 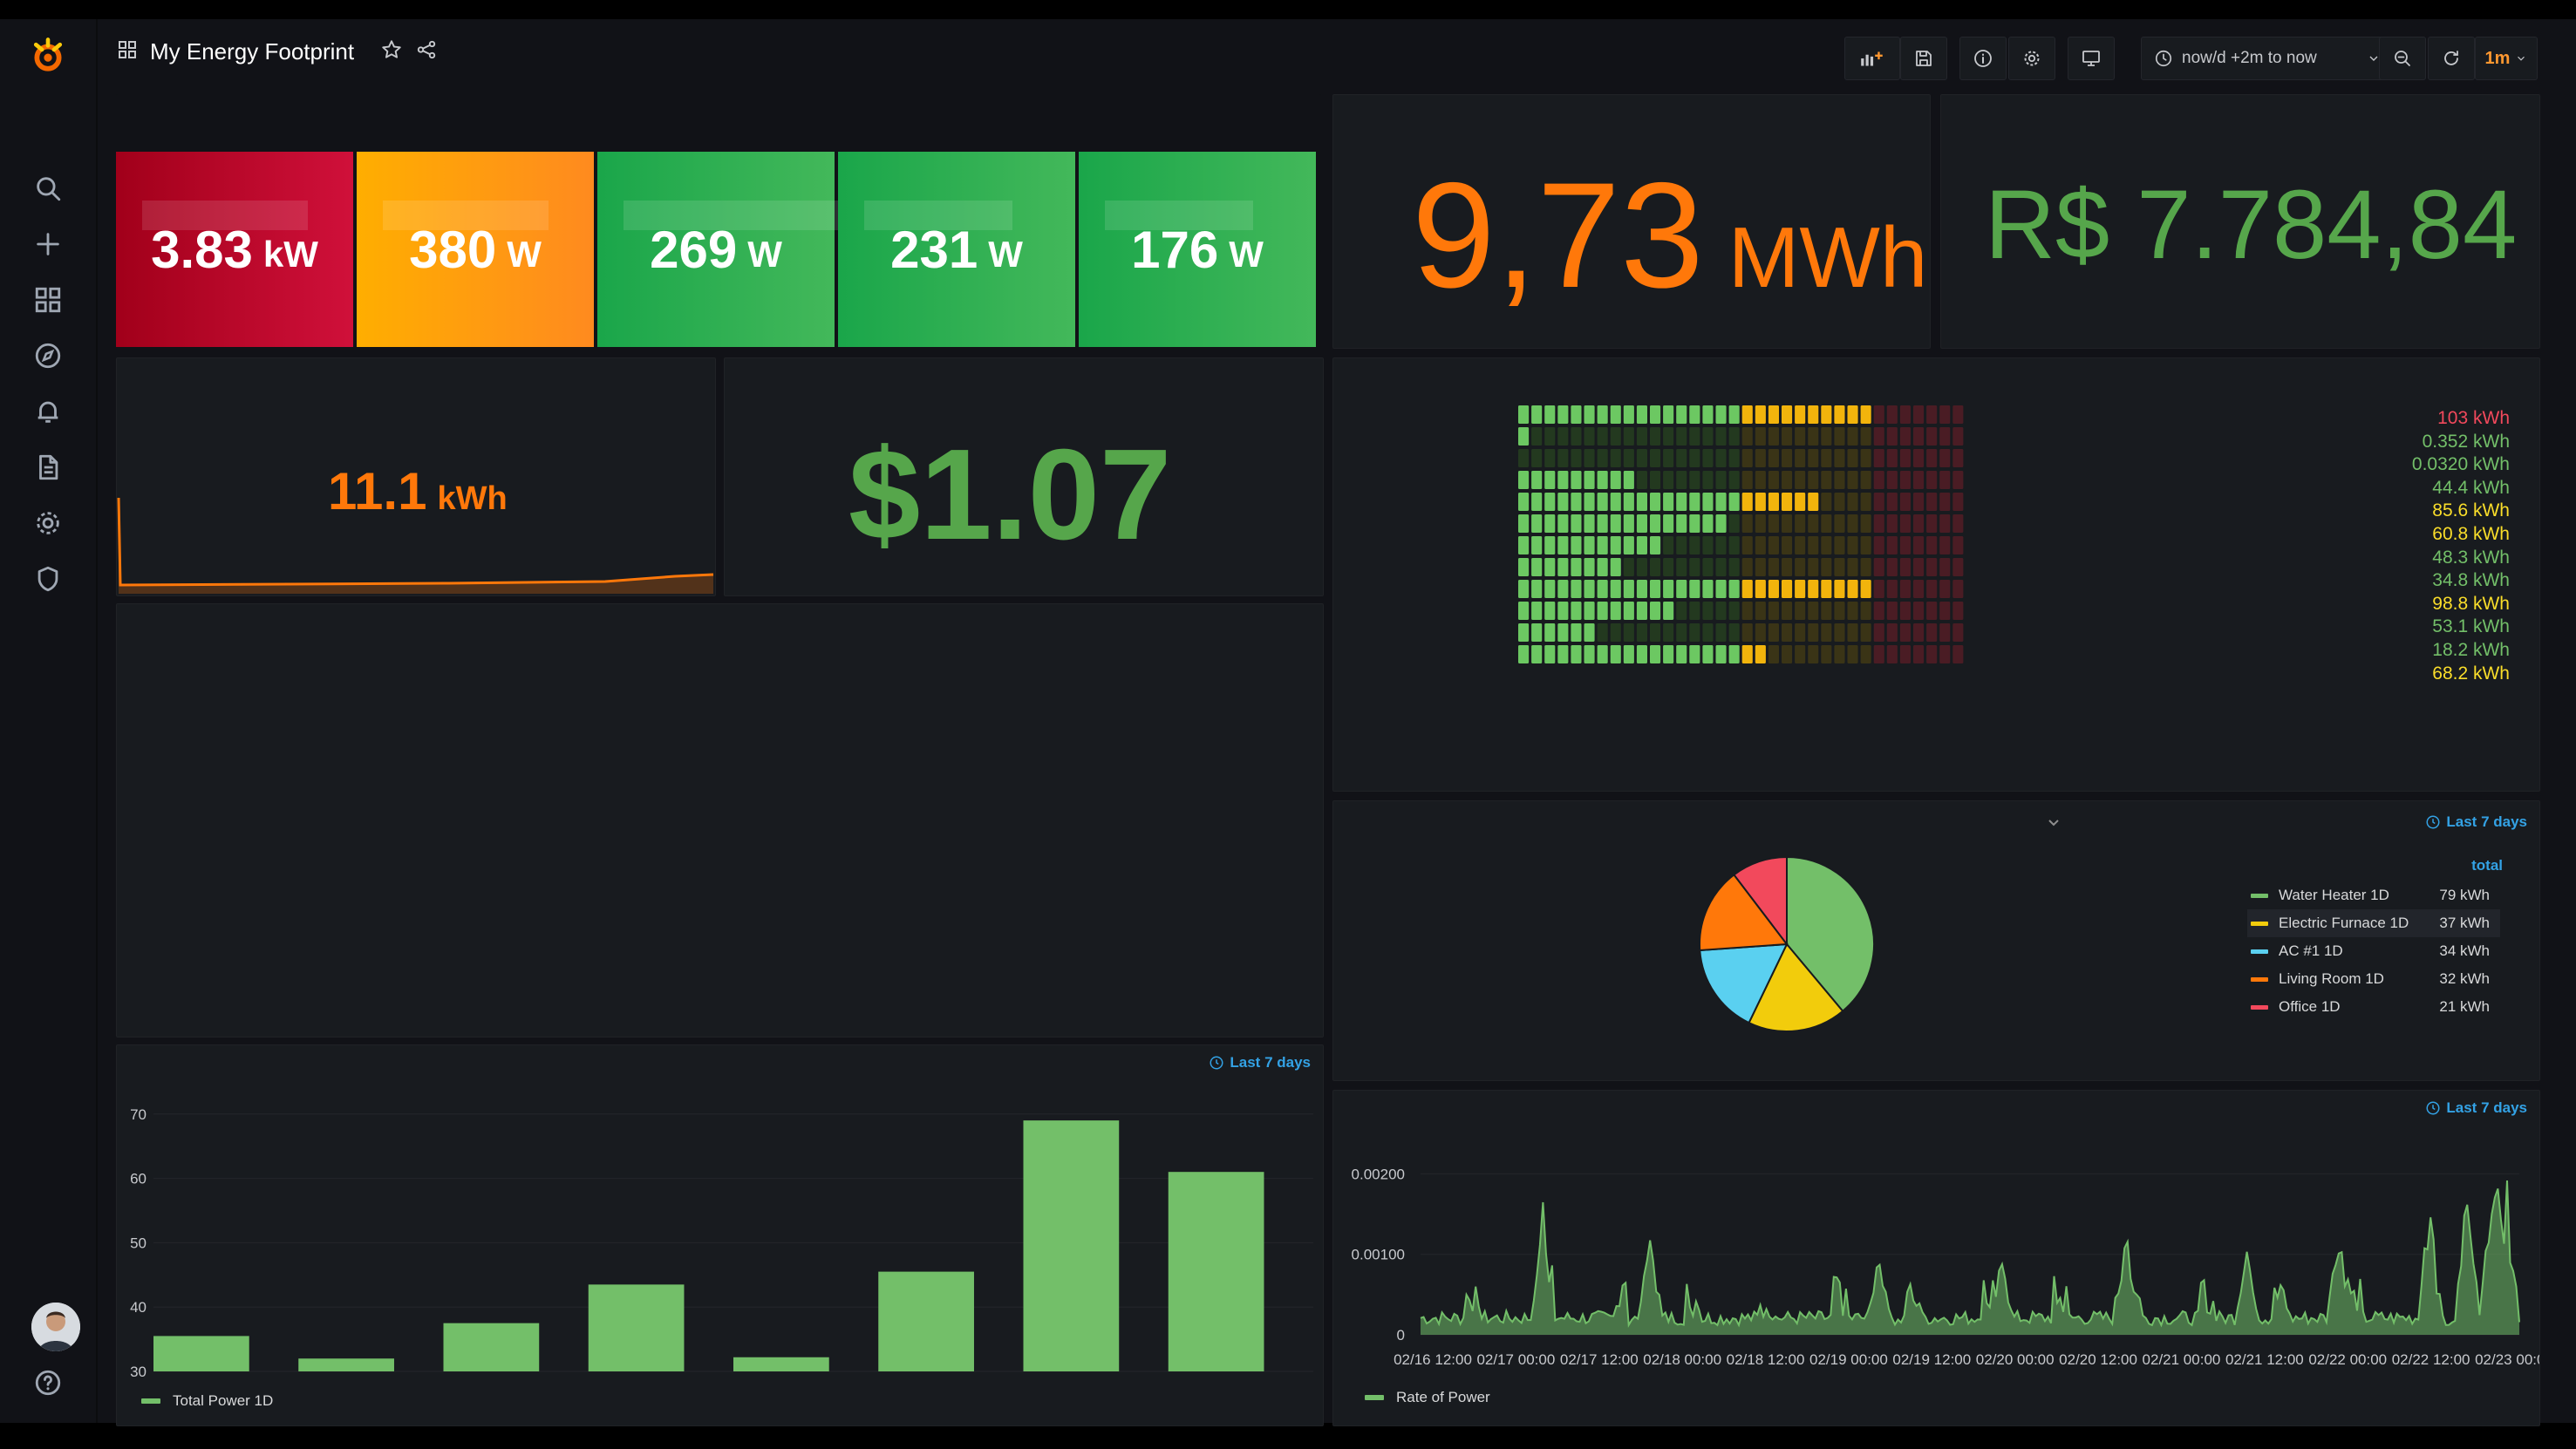 I want to click on settings-gear-icon, so click(x=48, y=523).